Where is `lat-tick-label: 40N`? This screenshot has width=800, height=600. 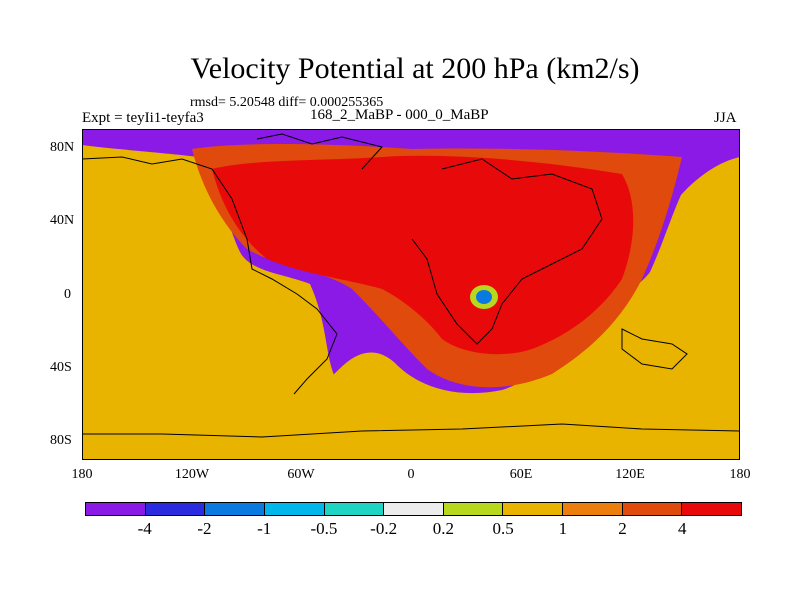 lat-tick-label: 40N is located at coordinates (62, 220).